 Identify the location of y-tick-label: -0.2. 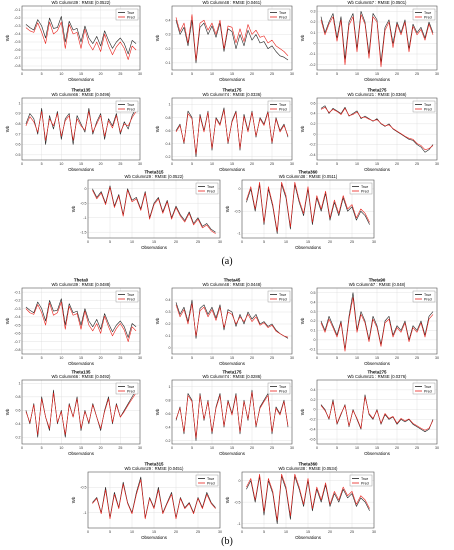
(312, 420).